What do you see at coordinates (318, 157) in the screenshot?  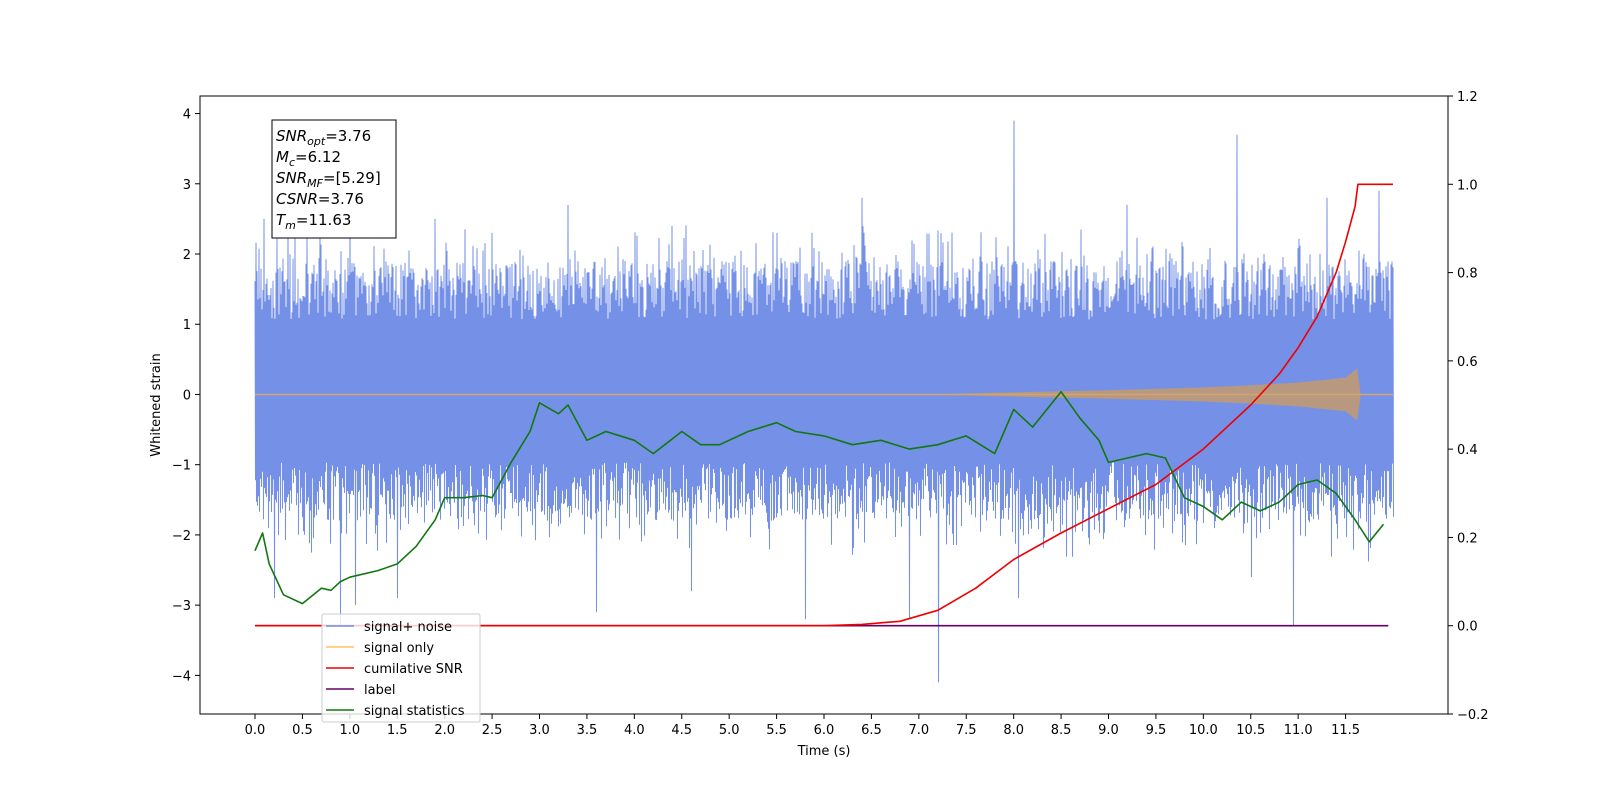 I see `info-value: =6.12` at bounding box center [318, 157].